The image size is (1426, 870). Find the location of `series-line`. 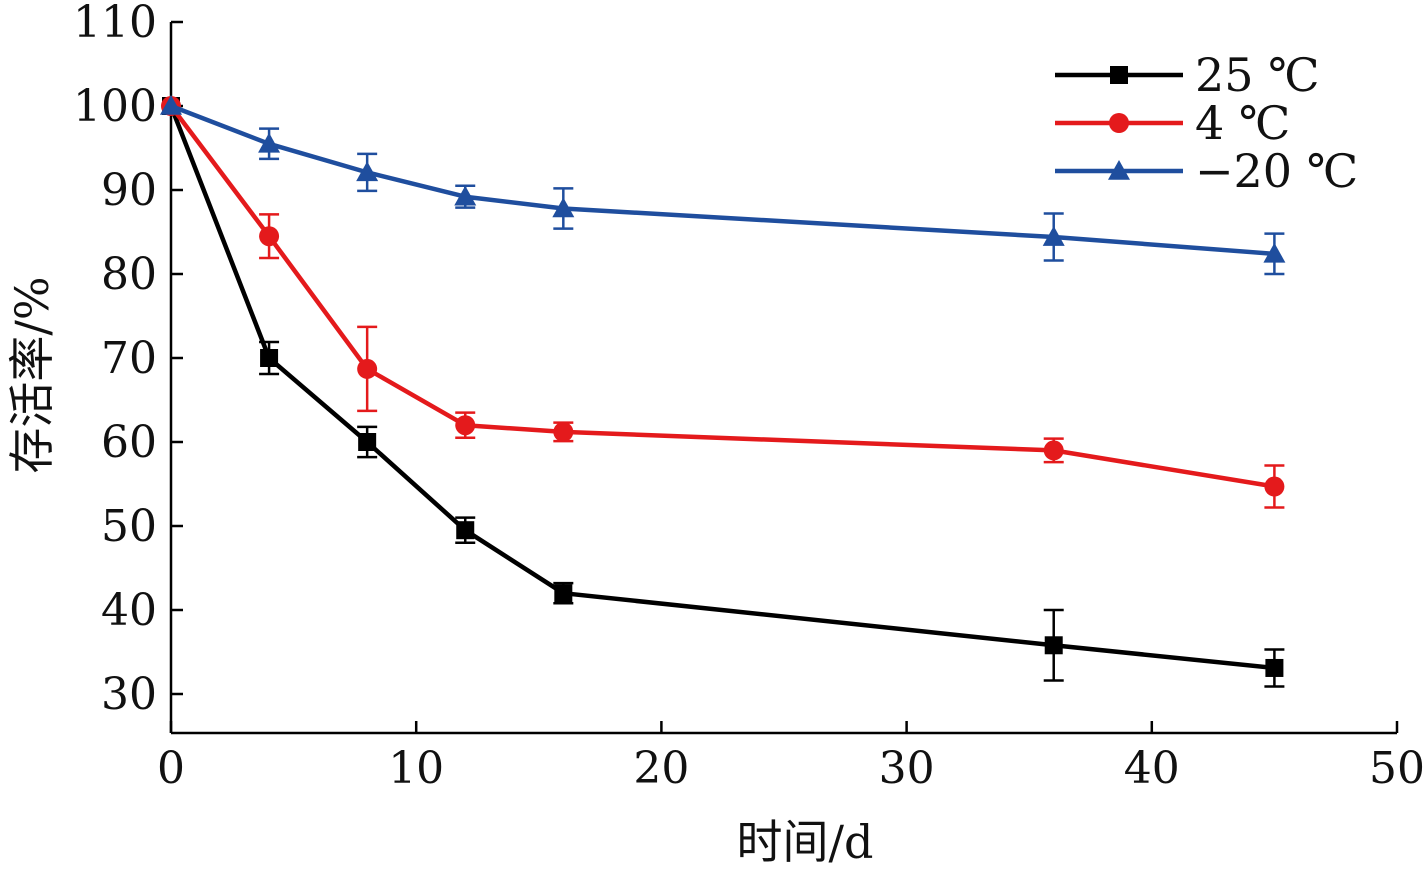

series-line is located at coordinates (722, 180).